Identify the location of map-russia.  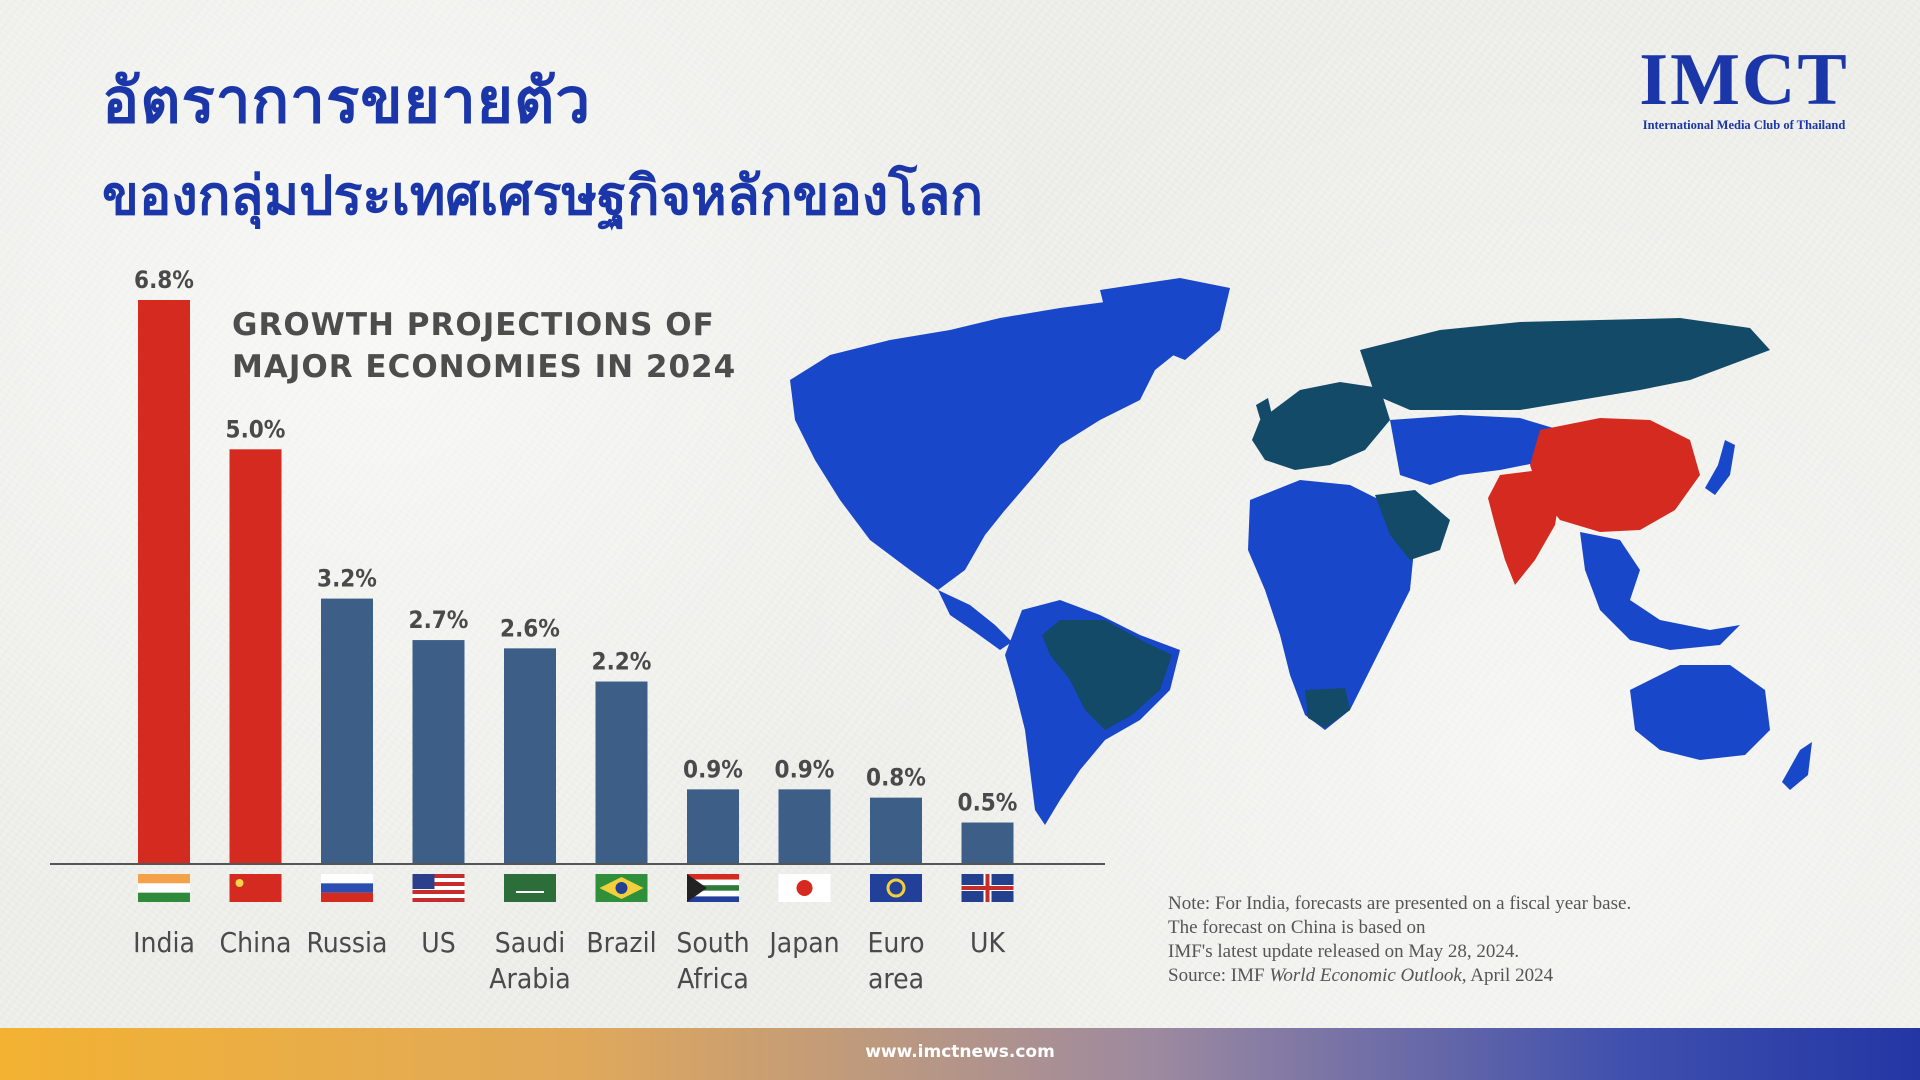
(1565, 364).